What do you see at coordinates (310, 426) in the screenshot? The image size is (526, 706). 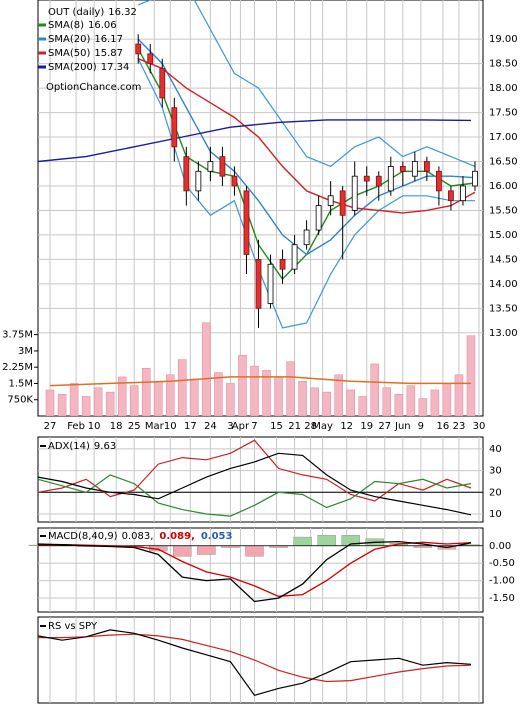 I see `x-tick-label: 28` at bounding box center [310, 426].